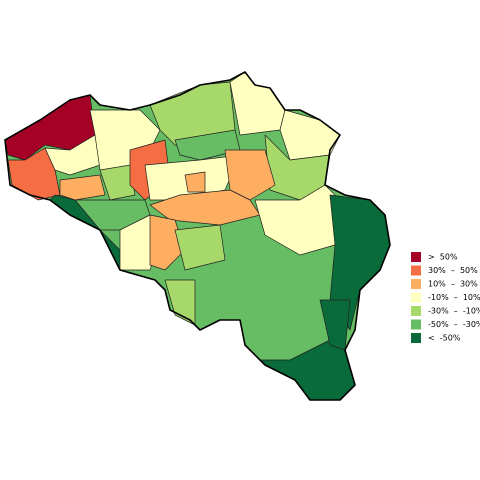 The height and width of the screenshot is (480, 480). I want to click on legend-label: 10% – 30%, so click(453, 284).